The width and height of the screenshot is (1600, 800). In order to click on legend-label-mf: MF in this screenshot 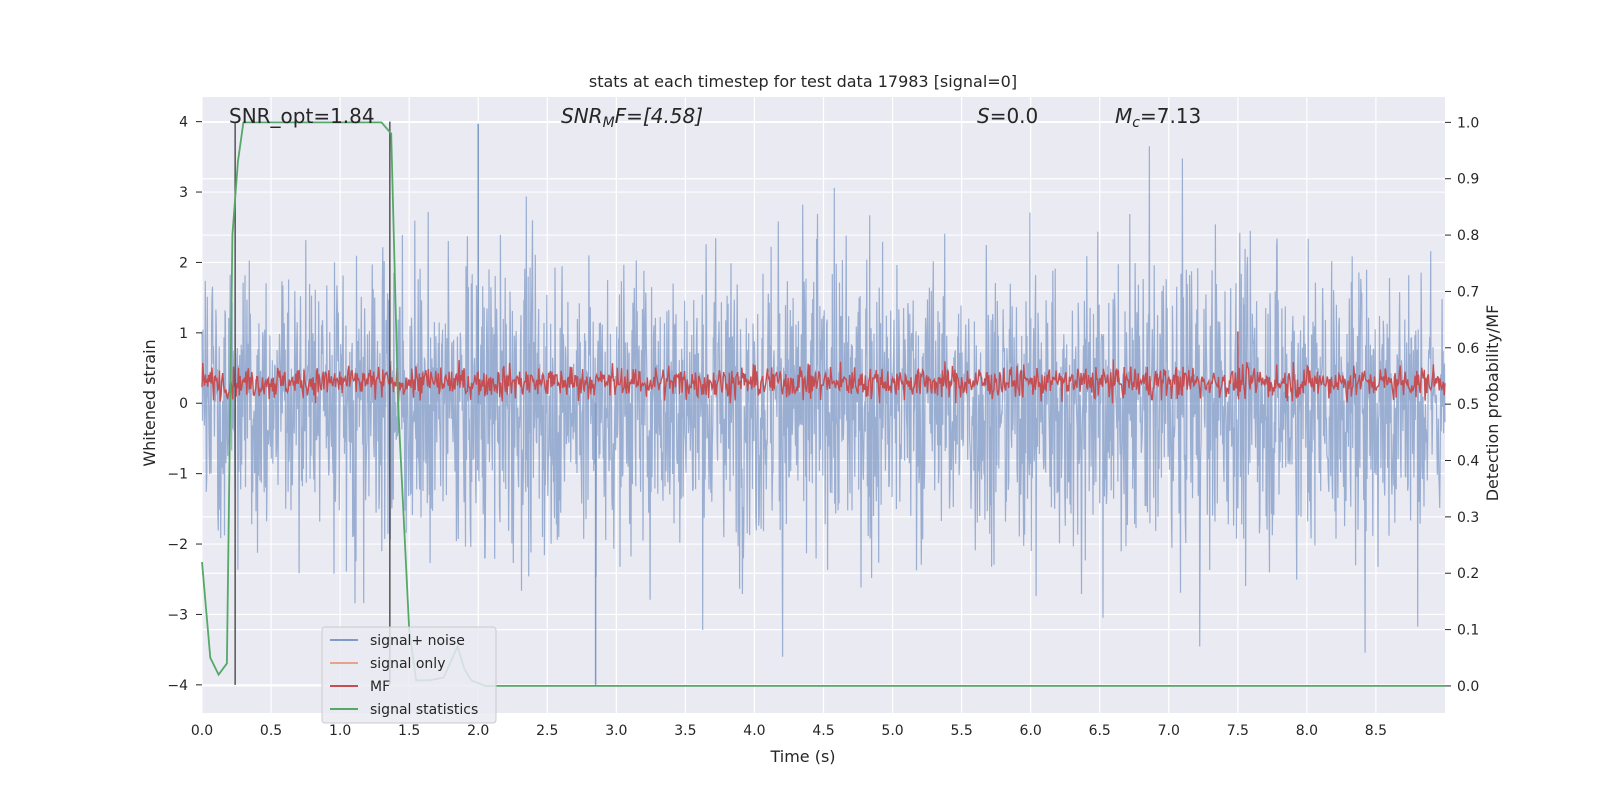, I will do `click(380, 687)`.